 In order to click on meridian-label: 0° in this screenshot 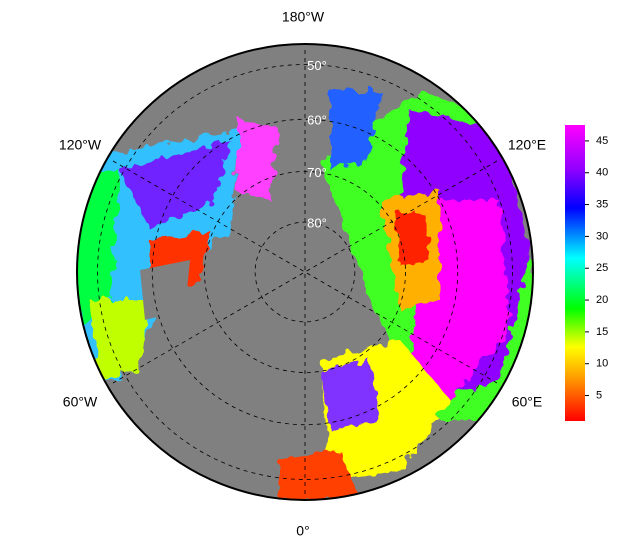, I will do `click(302, 531)`.